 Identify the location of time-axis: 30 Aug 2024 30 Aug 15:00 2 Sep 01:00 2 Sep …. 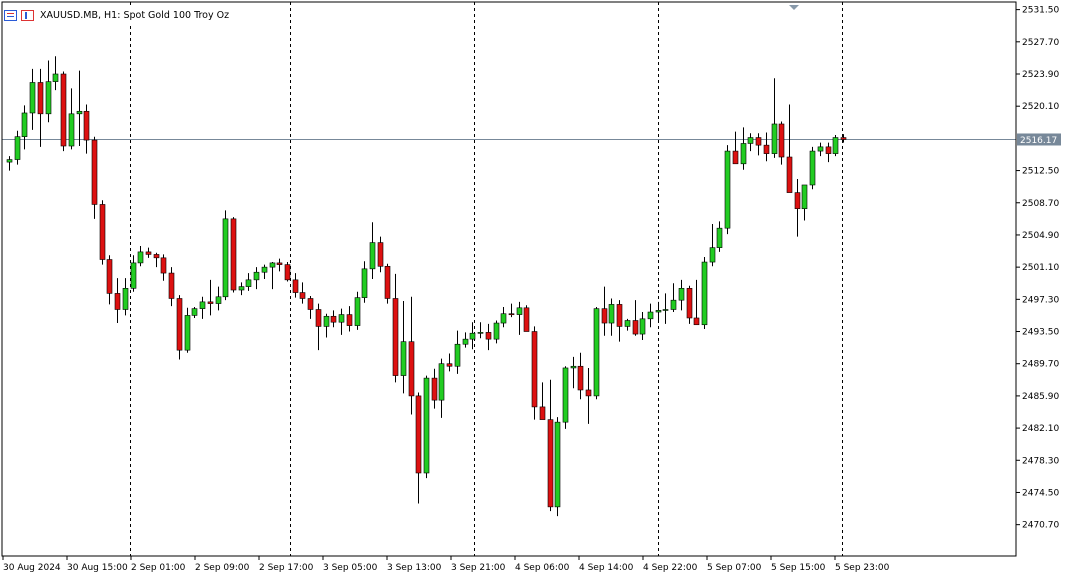
(446, 564).